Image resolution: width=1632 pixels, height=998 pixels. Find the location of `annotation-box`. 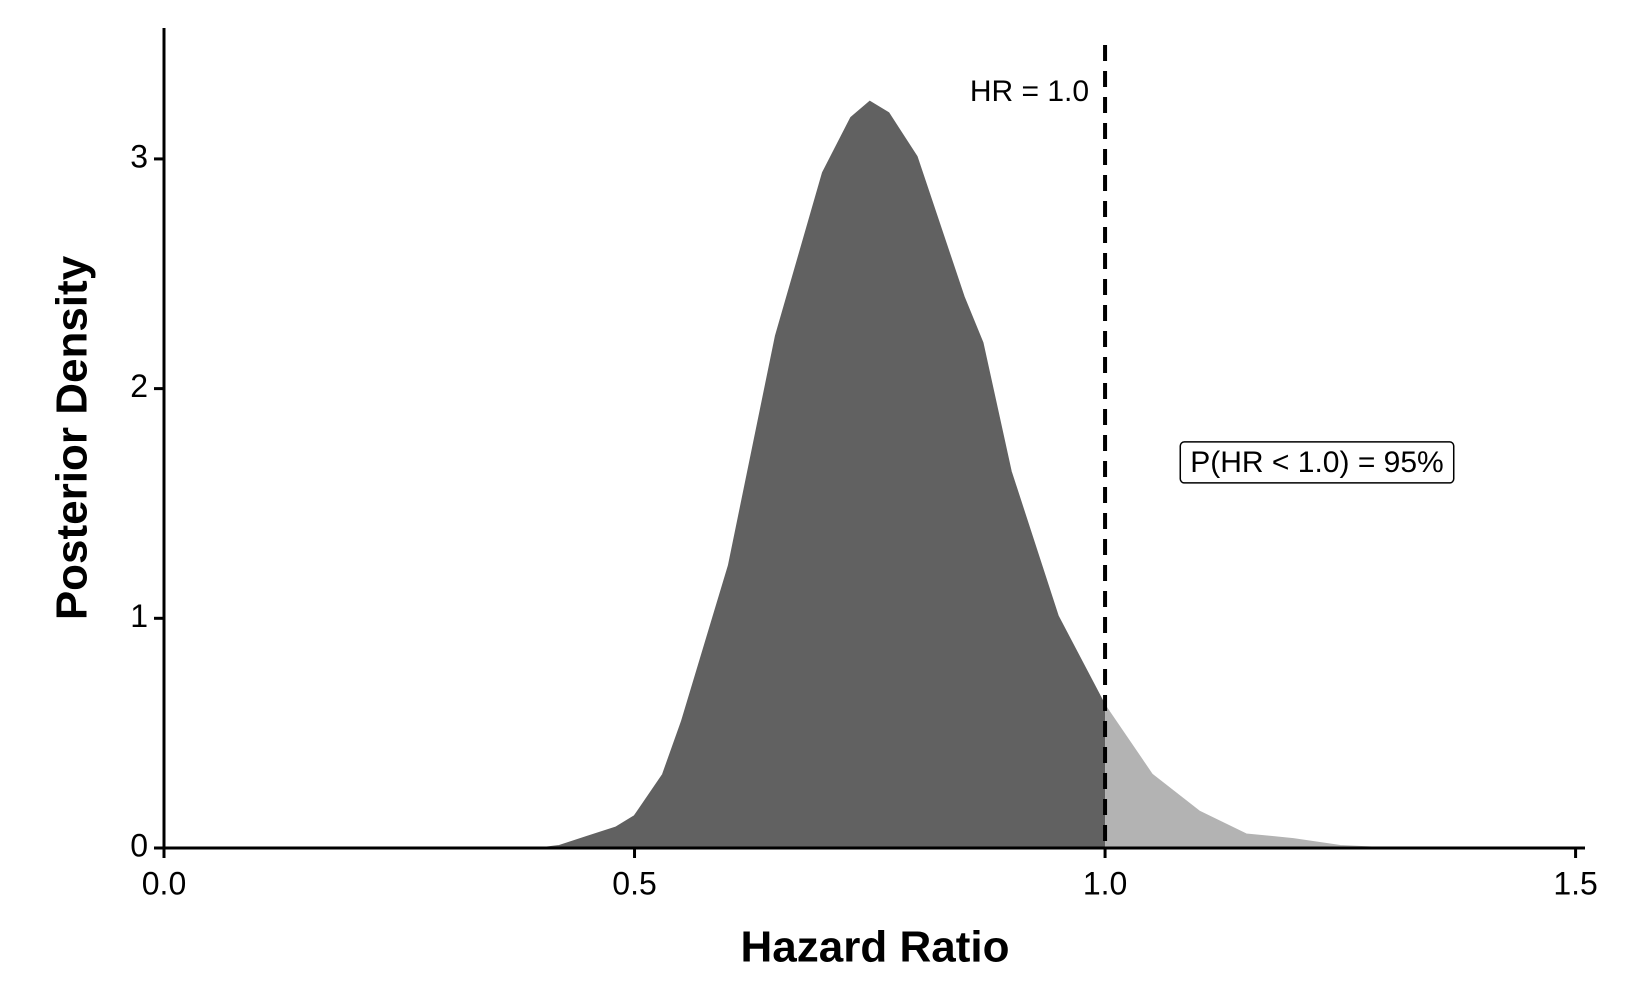

annotation-box is located at coordinates (1317, 462).